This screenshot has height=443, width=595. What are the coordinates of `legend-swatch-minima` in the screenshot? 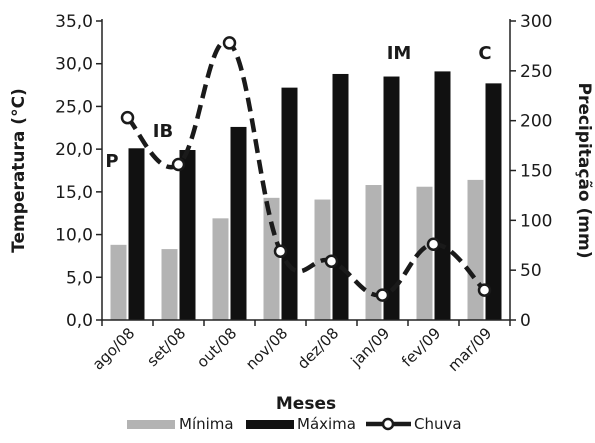 It's located at (151, 424).